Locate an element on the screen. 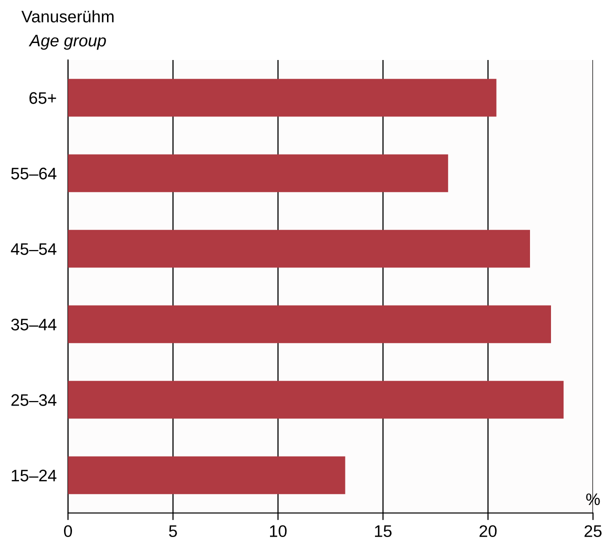  x-tick-label: 10 is located at coordinates (278, 531).